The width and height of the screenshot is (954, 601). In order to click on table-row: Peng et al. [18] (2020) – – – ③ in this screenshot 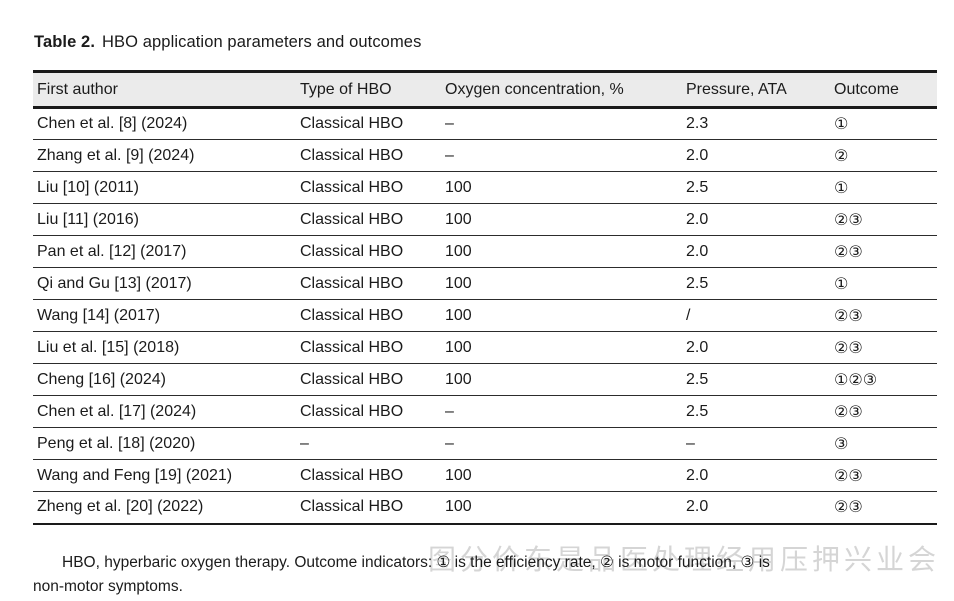, I will do `click(485, 444)`.